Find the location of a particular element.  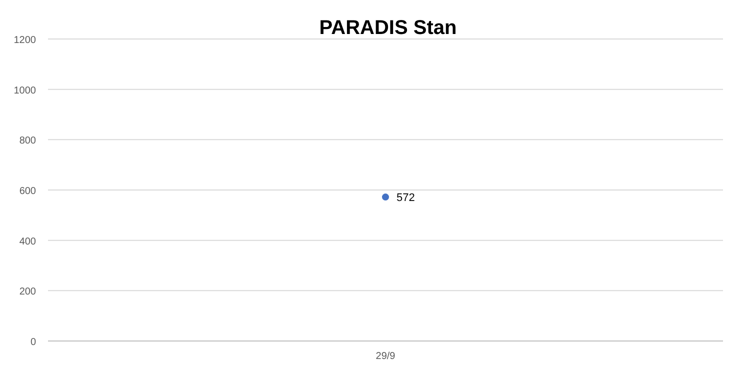

y-tick-label: 400 is located at coordinates (27, 242).